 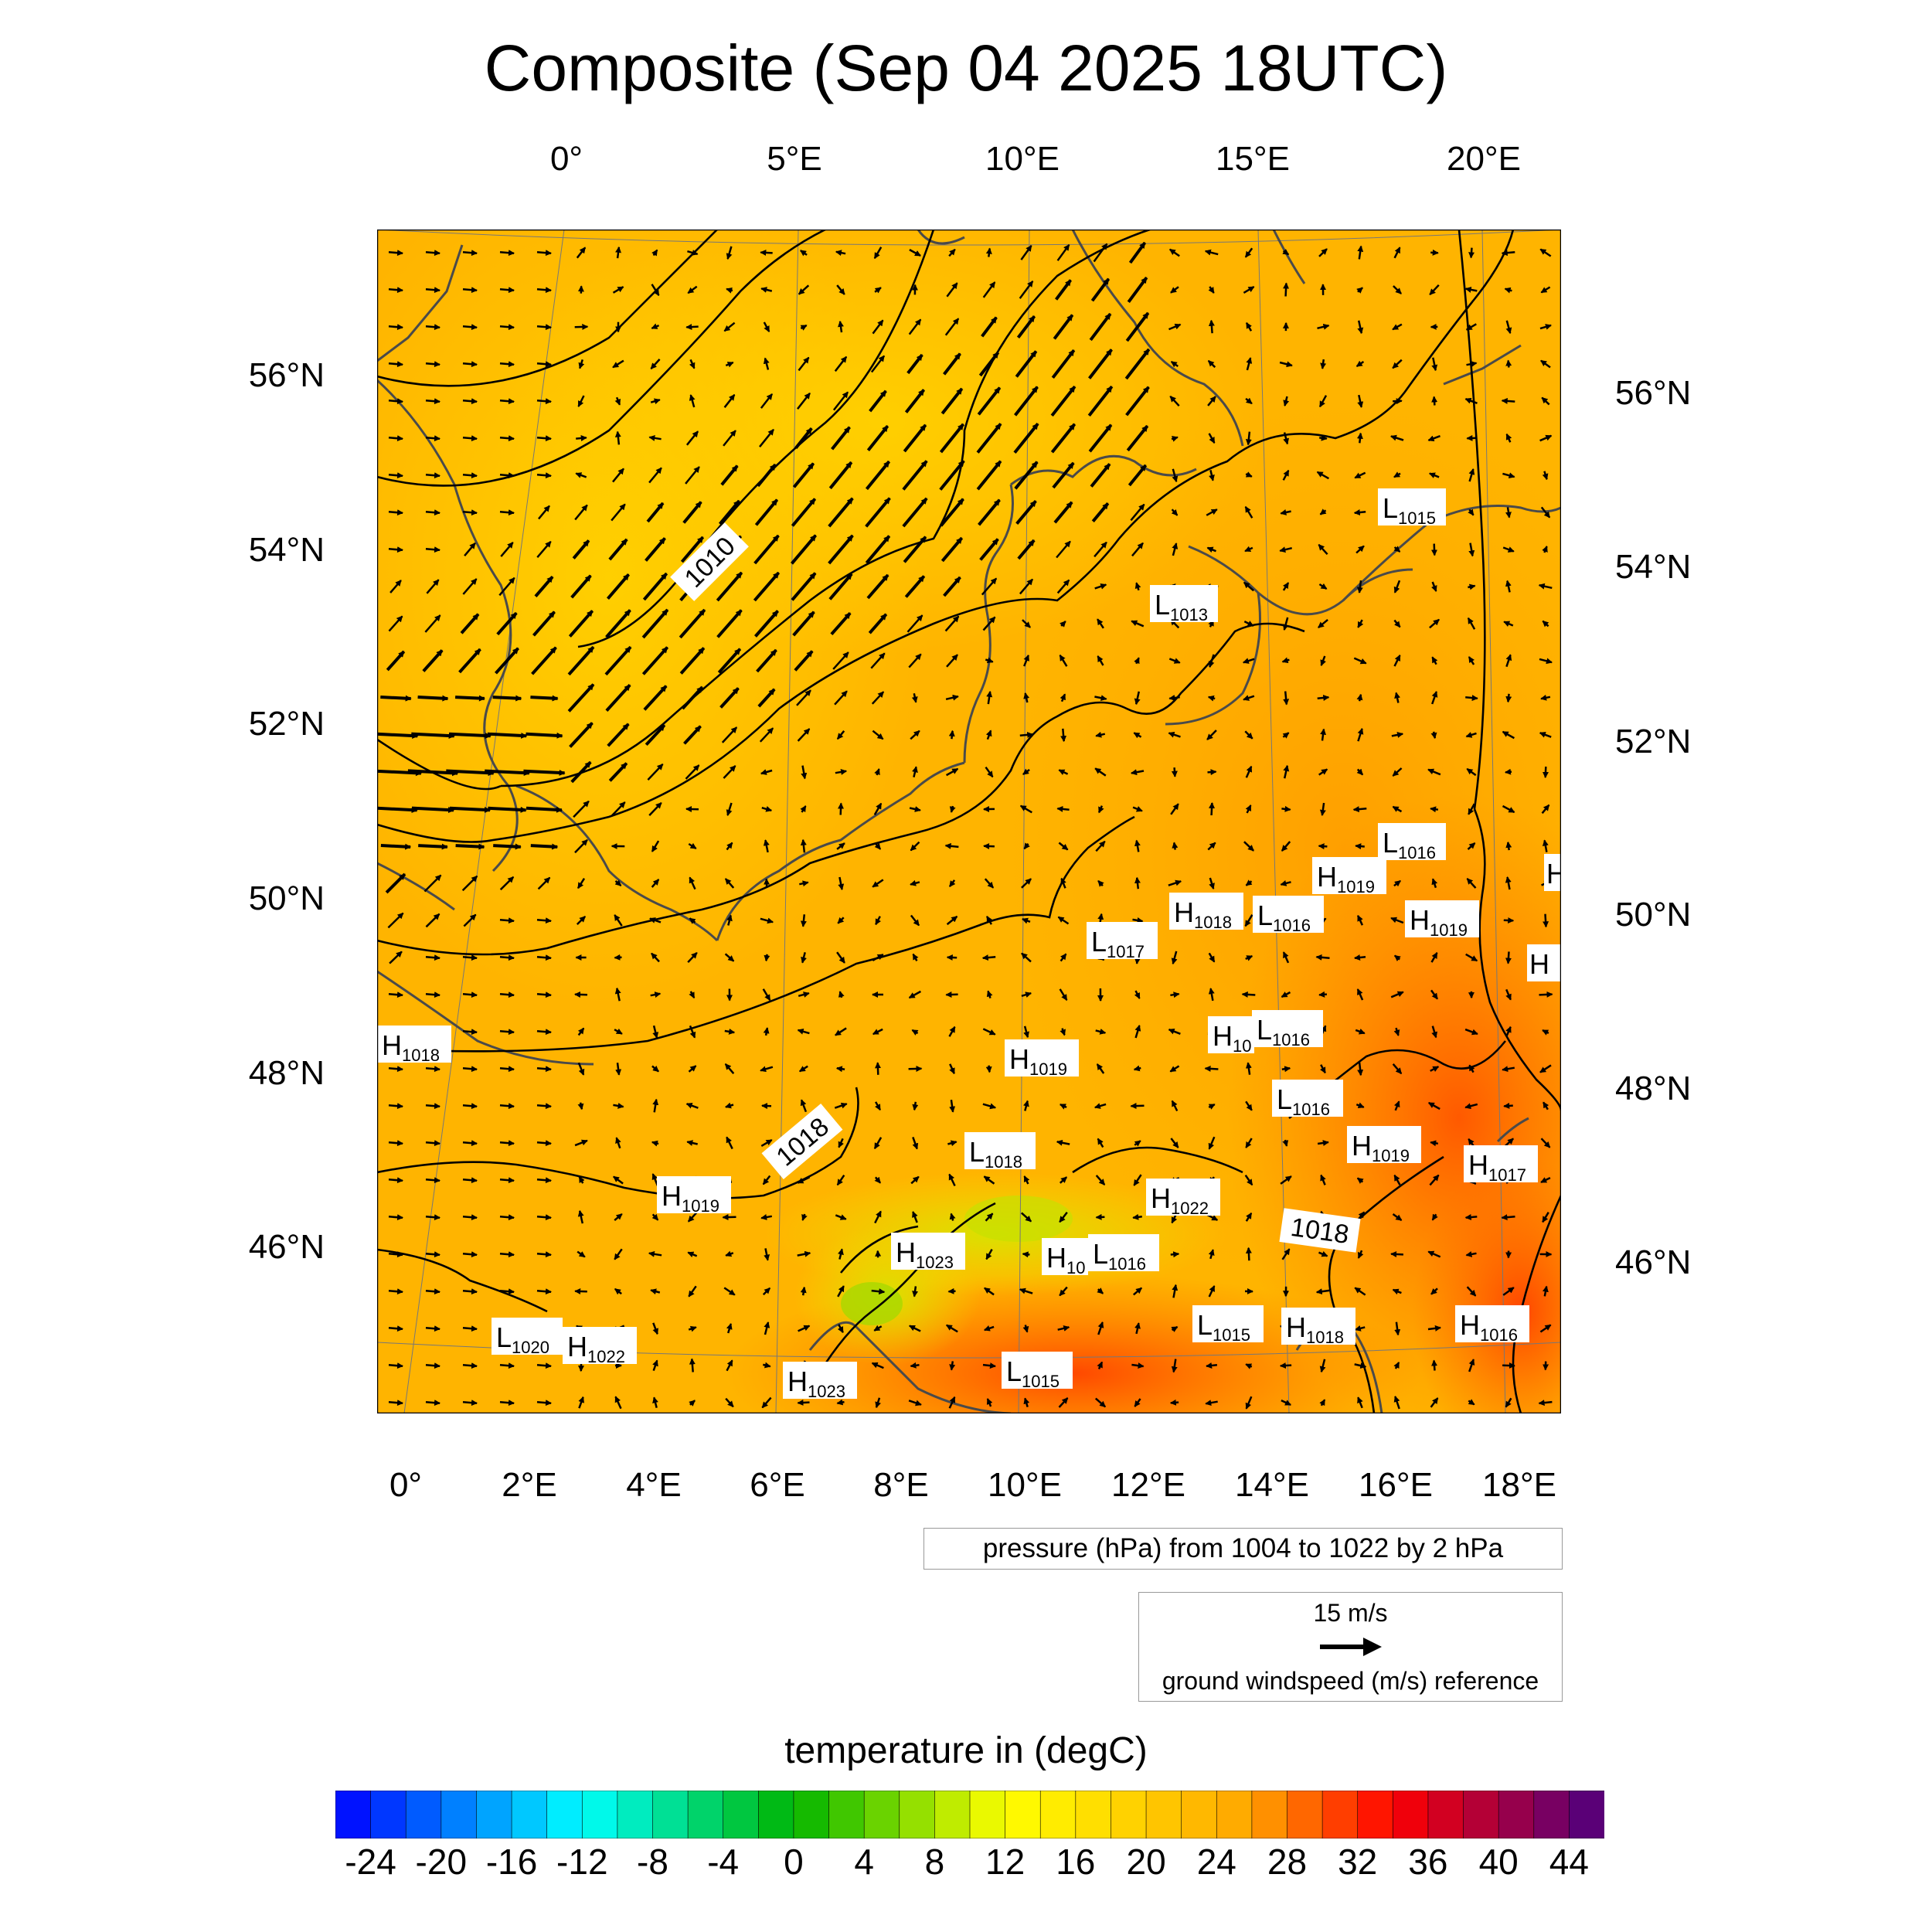 What do you see at coordinates (566, 159) in the screenshot?
I see `top-tick-0: 0°` at bounding box center [566, 159].